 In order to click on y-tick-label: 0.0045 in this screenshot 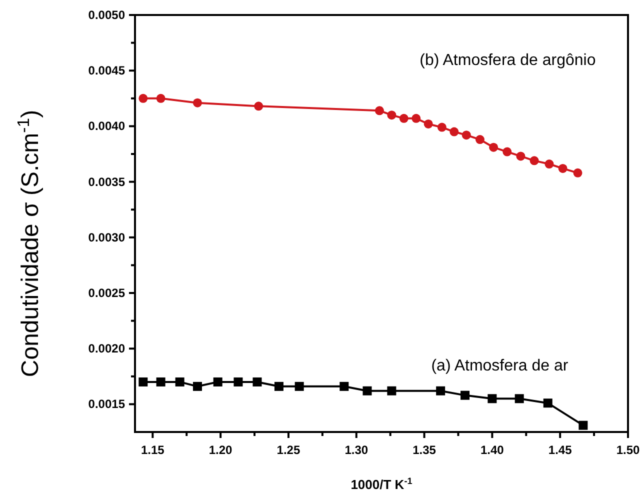, I will do `click(107, 71)`.